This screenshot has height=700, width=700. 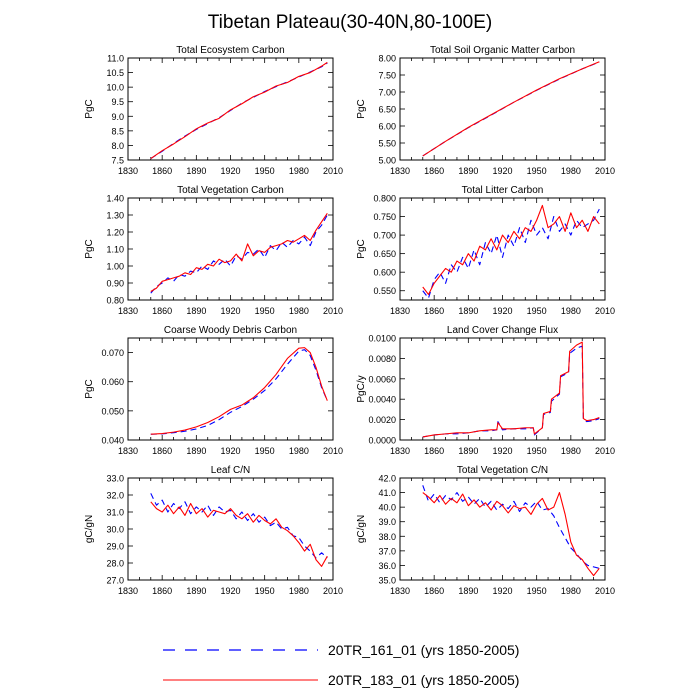 I want to click on y-tick-label: 0.070, so click(x=112, y=353).